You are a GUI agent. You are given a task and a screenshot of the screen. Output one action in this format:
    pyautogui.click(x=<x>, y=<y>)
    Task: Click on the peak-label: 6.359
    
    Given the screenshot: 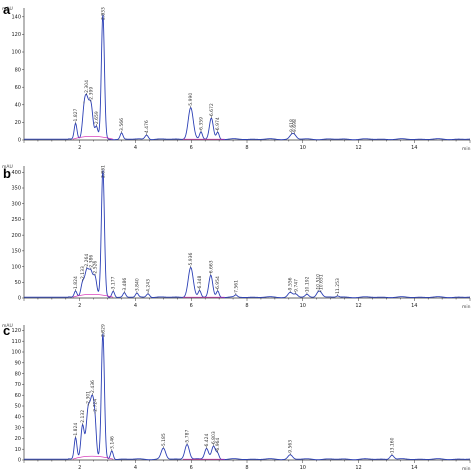 What is the action you would take?
    pyautogui.click(x=202, y=123)
    